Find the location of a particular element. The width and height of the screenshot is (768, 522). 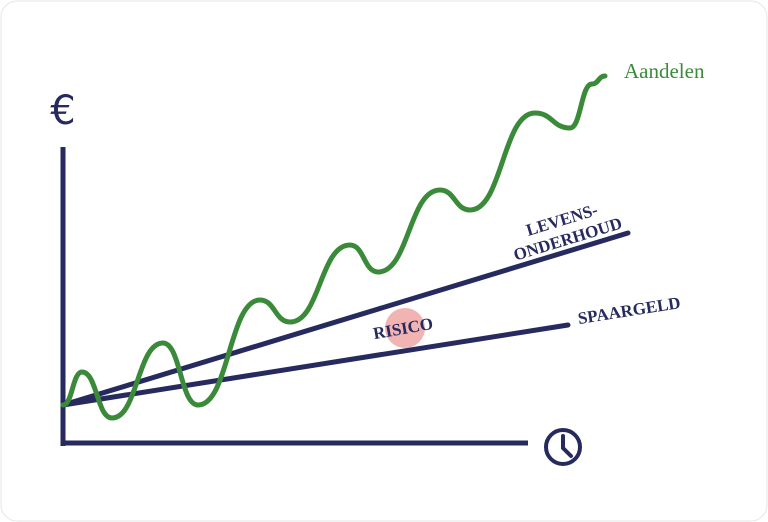

savings-line is located at coordinates (315, 365).